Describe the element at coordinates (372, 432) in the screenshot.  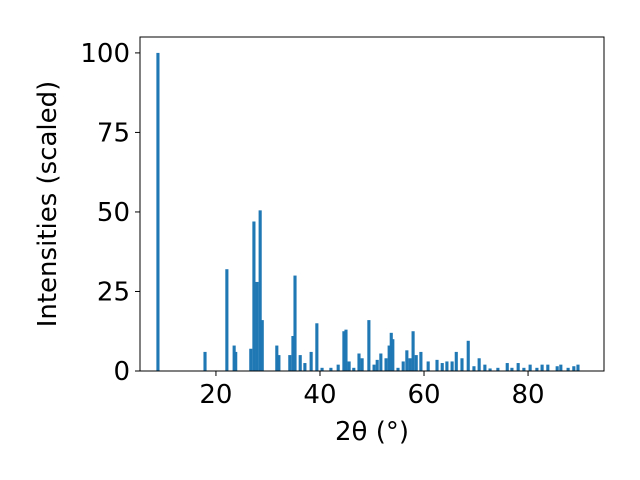
I see `x-axis-label: 2θ (°)` at that location.